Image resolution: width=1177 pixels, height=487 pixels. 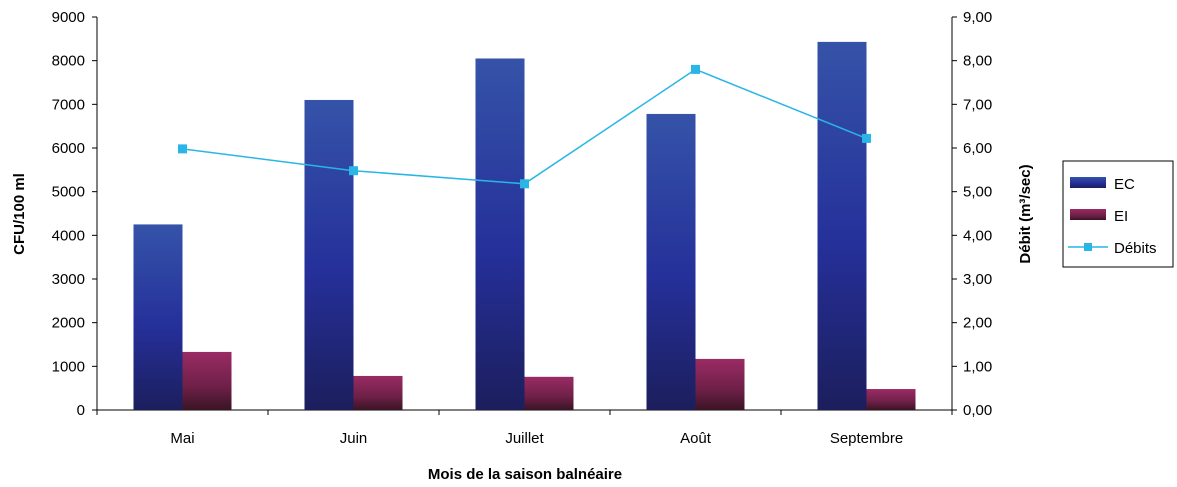 What do you see at coordinates (68, 366) in the screenshot?
I see `y-left-tick-label: 1000` at bounding box center [68, 366].